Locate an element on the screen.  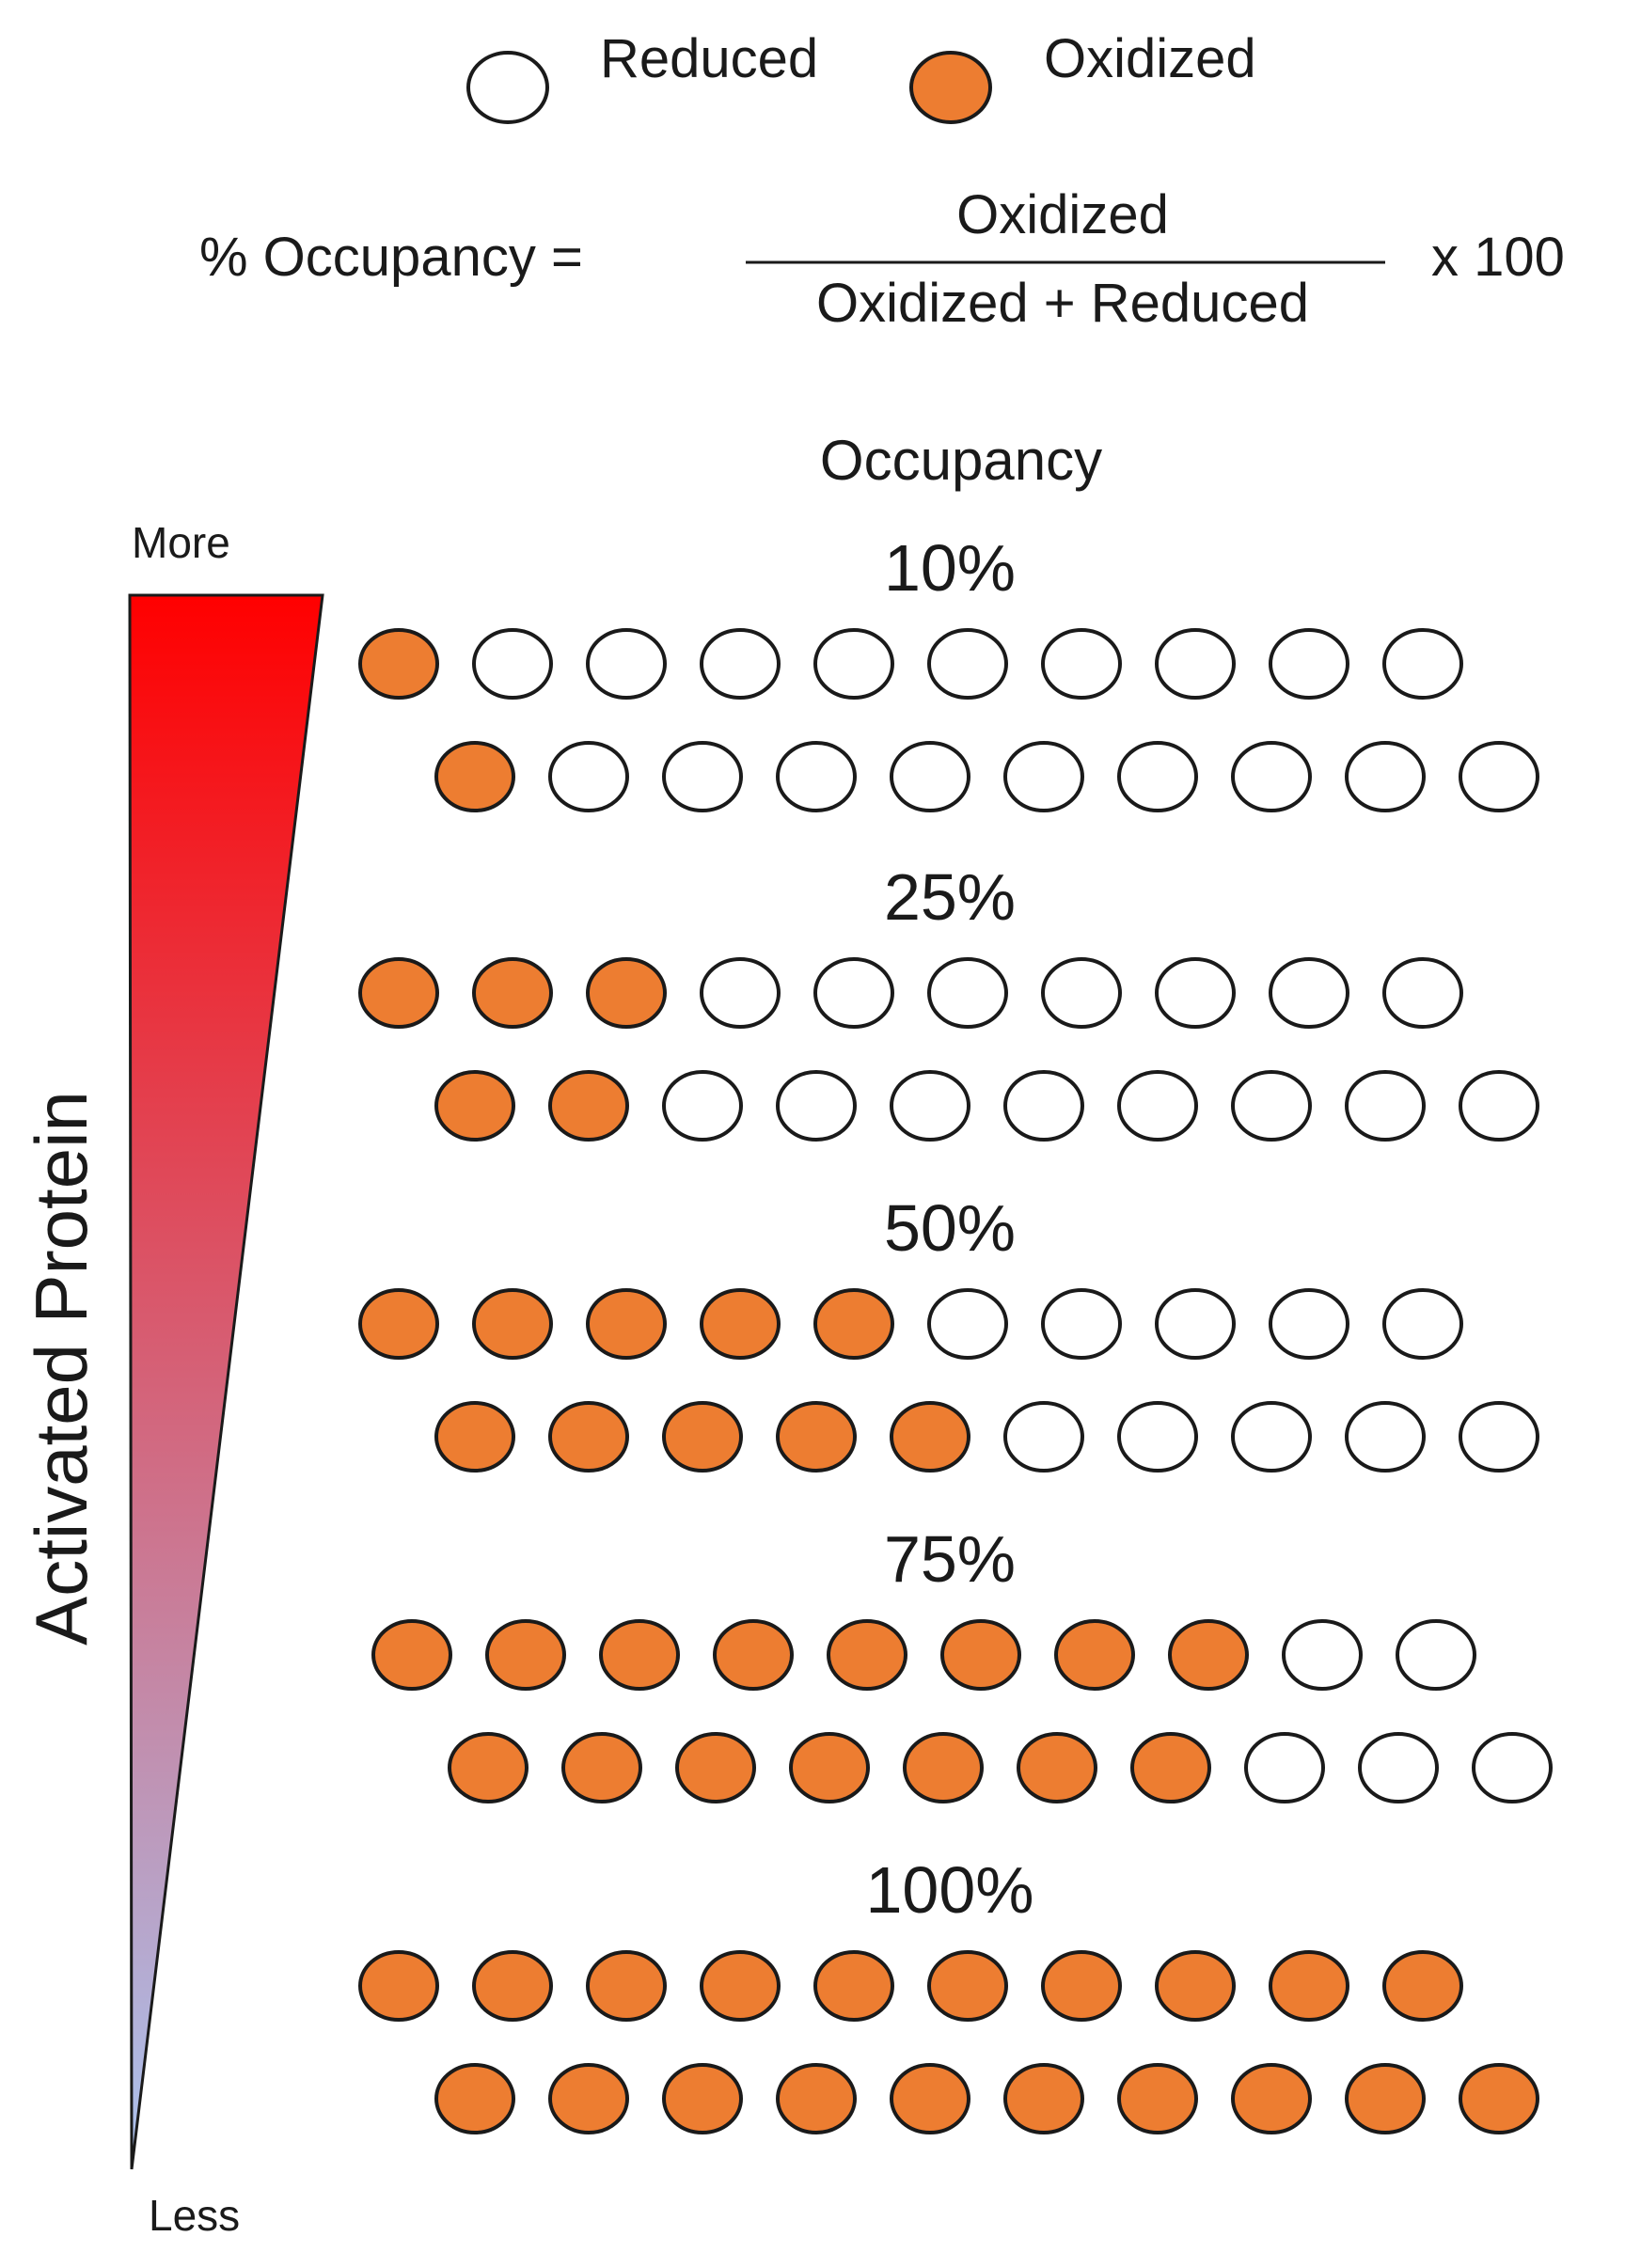
occupancy-level-group: 100% is located at coordinates (948, 1993).